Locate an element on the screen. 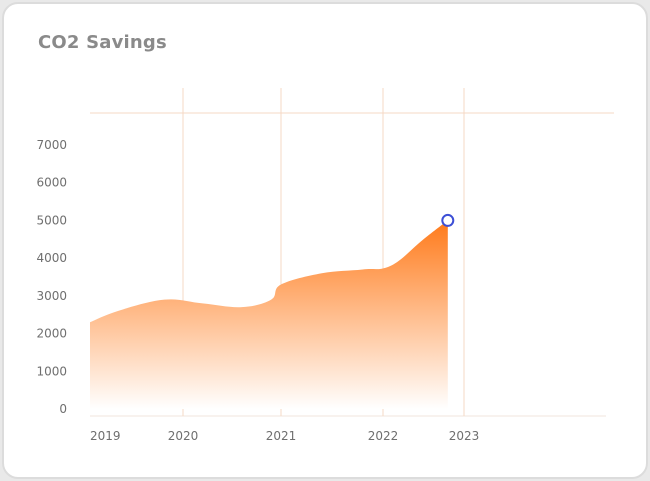  y-tick-label-6000: 6000 is located at coordinates (51, 183).